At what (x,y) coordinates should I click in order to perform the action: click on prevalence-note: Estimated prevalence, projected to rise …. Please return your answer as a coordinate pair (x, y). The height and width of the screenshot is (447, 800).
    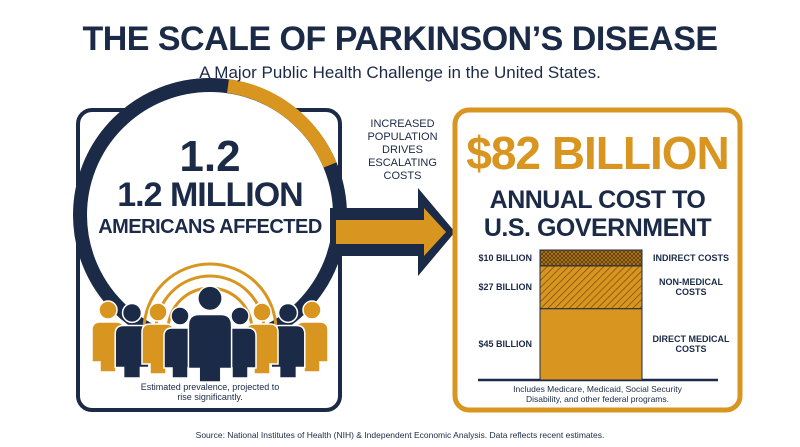
    Looking at the image, I should click on (210, 392).